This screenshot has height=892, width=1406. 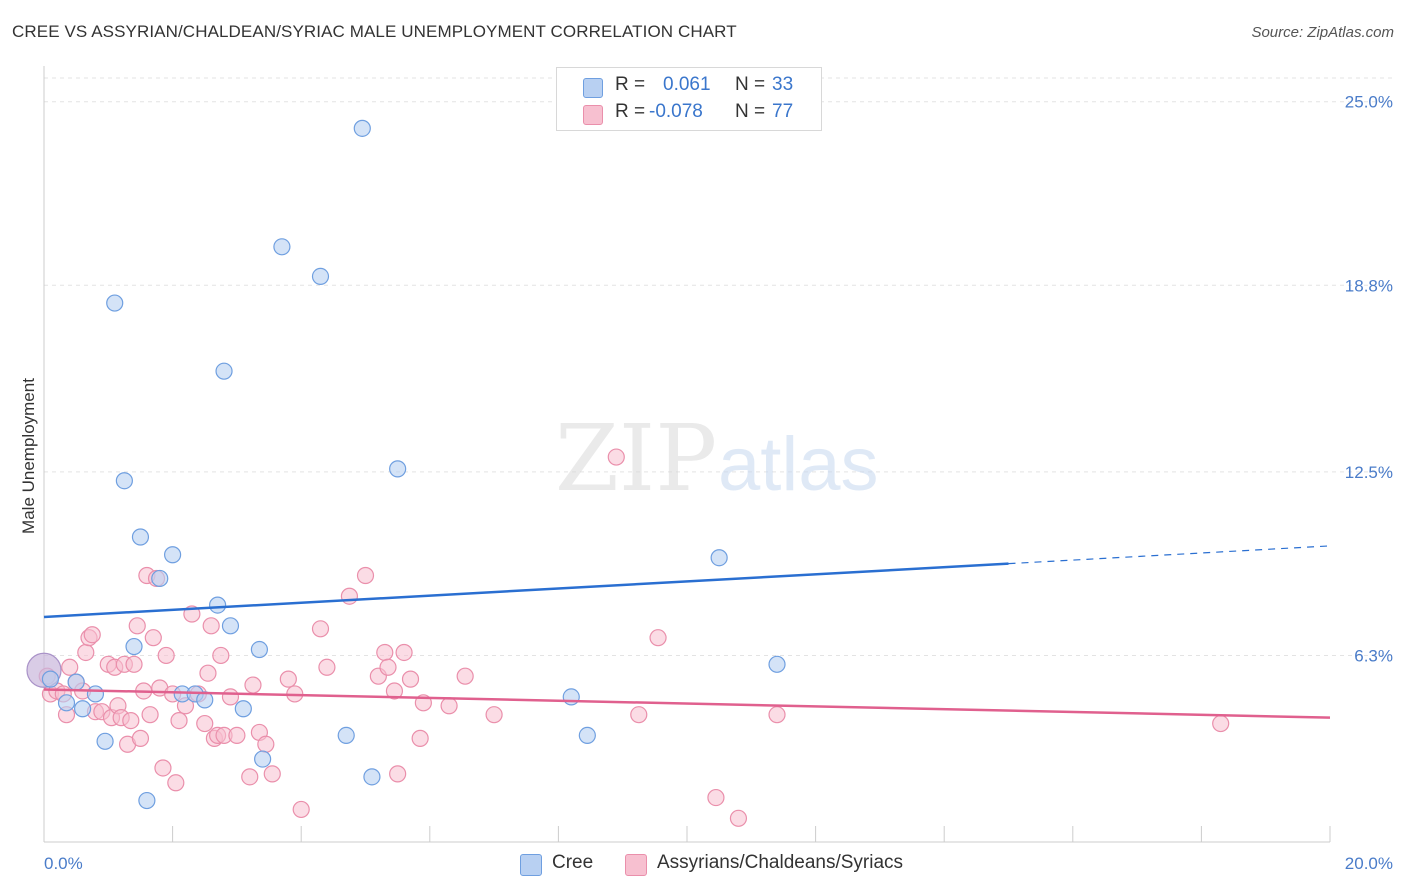 I want to click on y-tick-label: 12.5%, so click(x=1369, y=472).